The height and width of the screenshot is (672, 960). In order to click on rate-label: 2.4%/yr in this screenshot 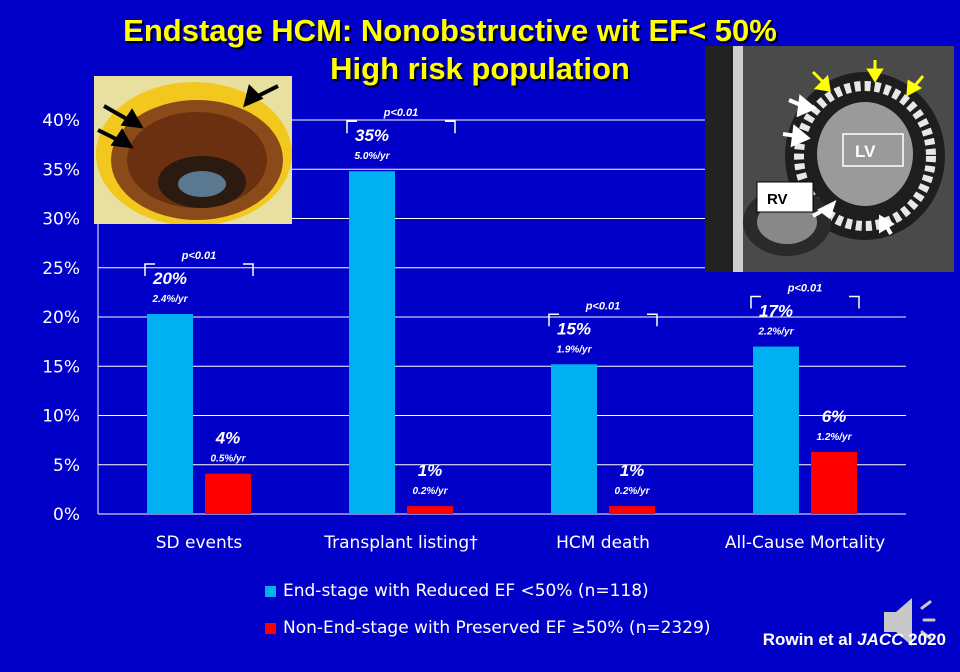, I will do `click(169, 299)`.